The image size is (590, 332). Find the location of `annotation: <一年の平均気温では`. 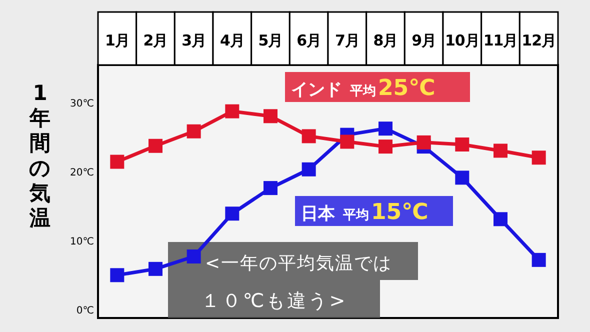

annotation: <一年の平均気温では is located at coordinates (298, 263).